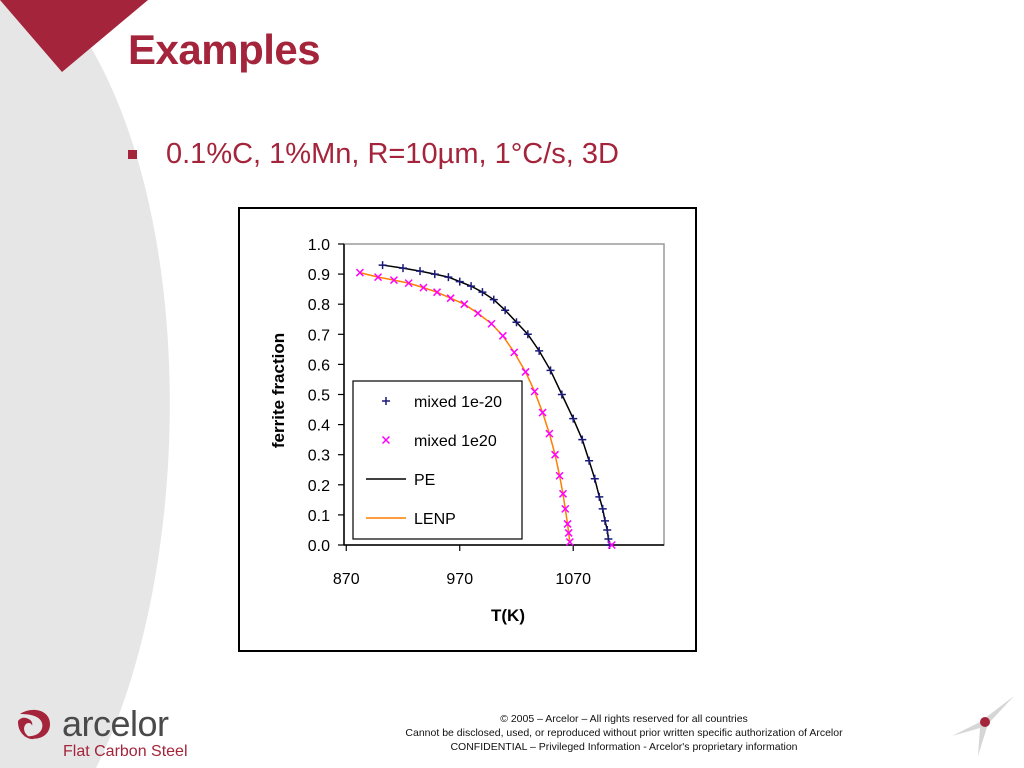 Image resolution: width=1024 pixels, height=768 pixels. I want to click on series-mixed-1e20, so click(485, 409).